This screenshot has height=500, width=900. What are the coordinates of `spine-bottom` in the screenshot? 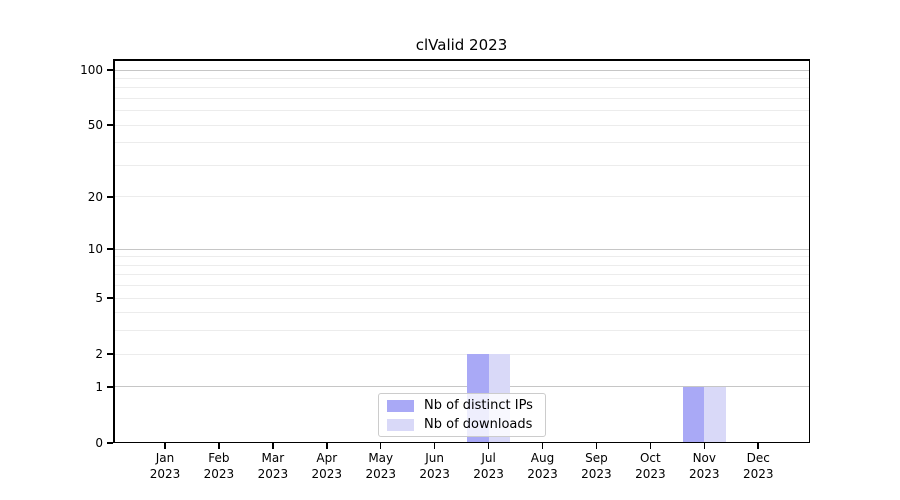 It's located at (461, 442).